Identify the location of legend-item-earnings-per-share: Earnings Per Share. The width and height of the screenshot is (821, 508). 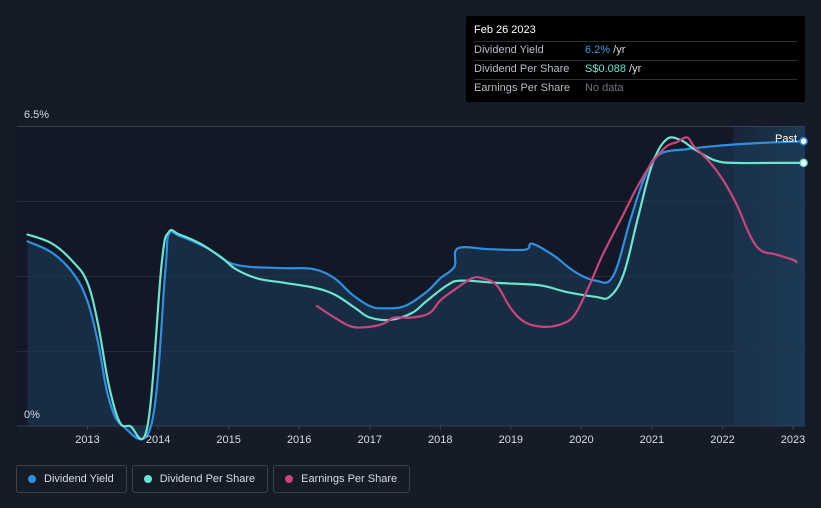
(342, 479).